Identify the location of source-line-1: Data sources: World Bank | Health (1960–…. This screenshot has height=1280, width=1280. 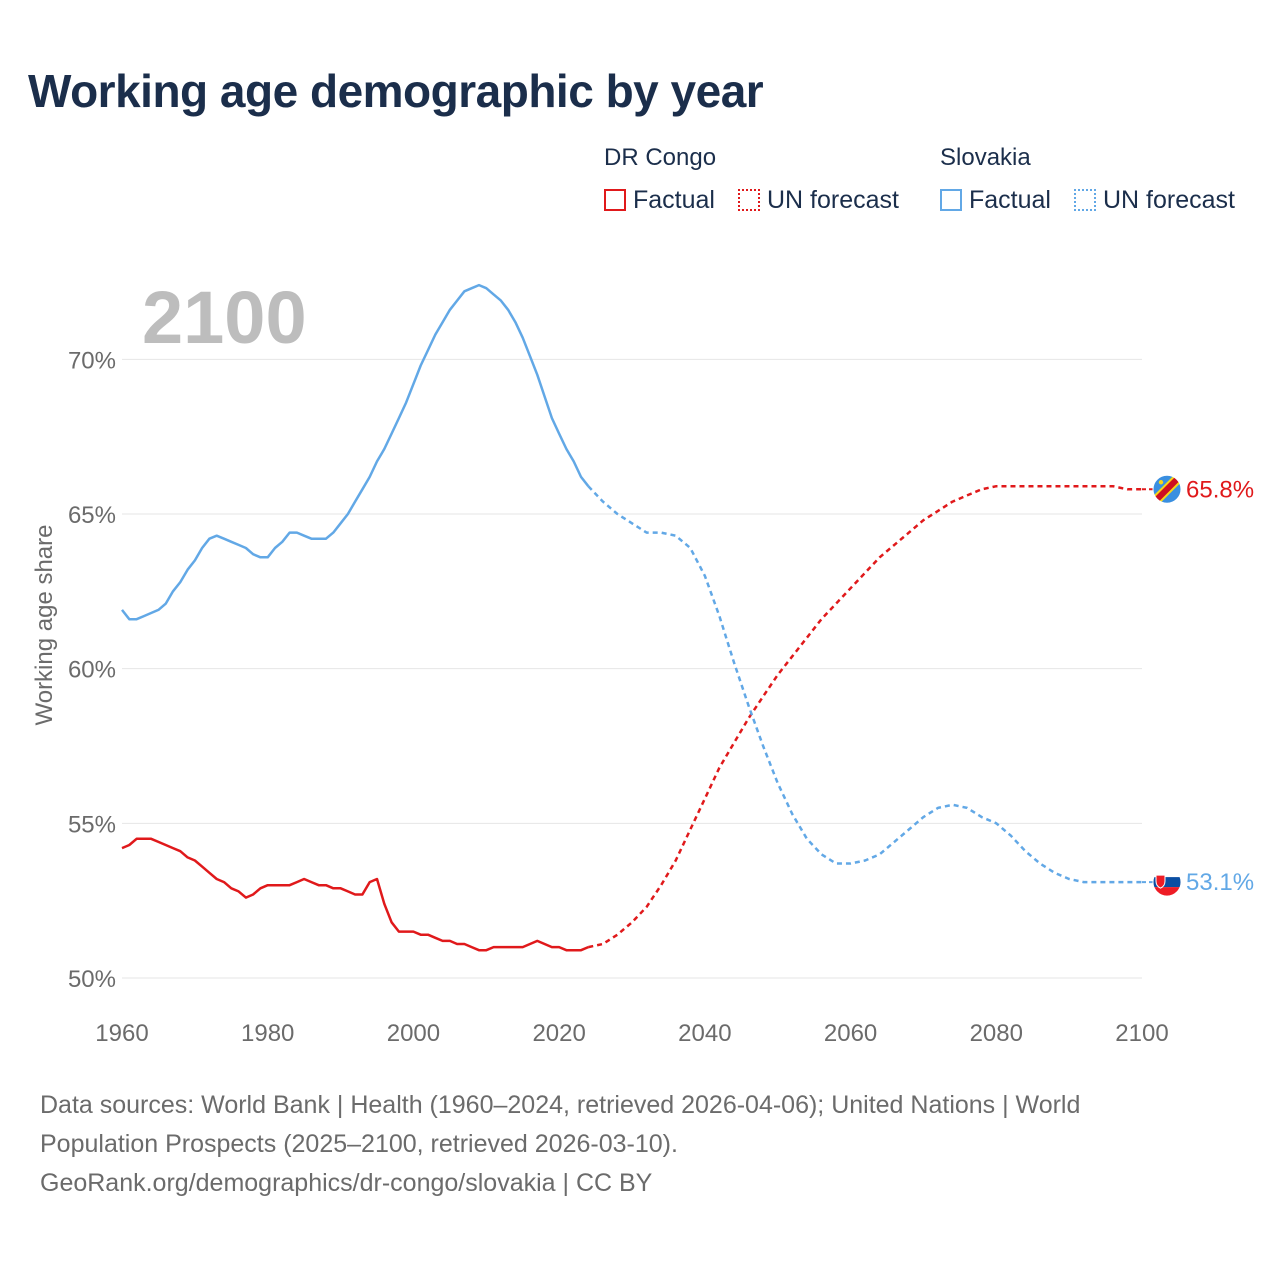
(560, 1105).